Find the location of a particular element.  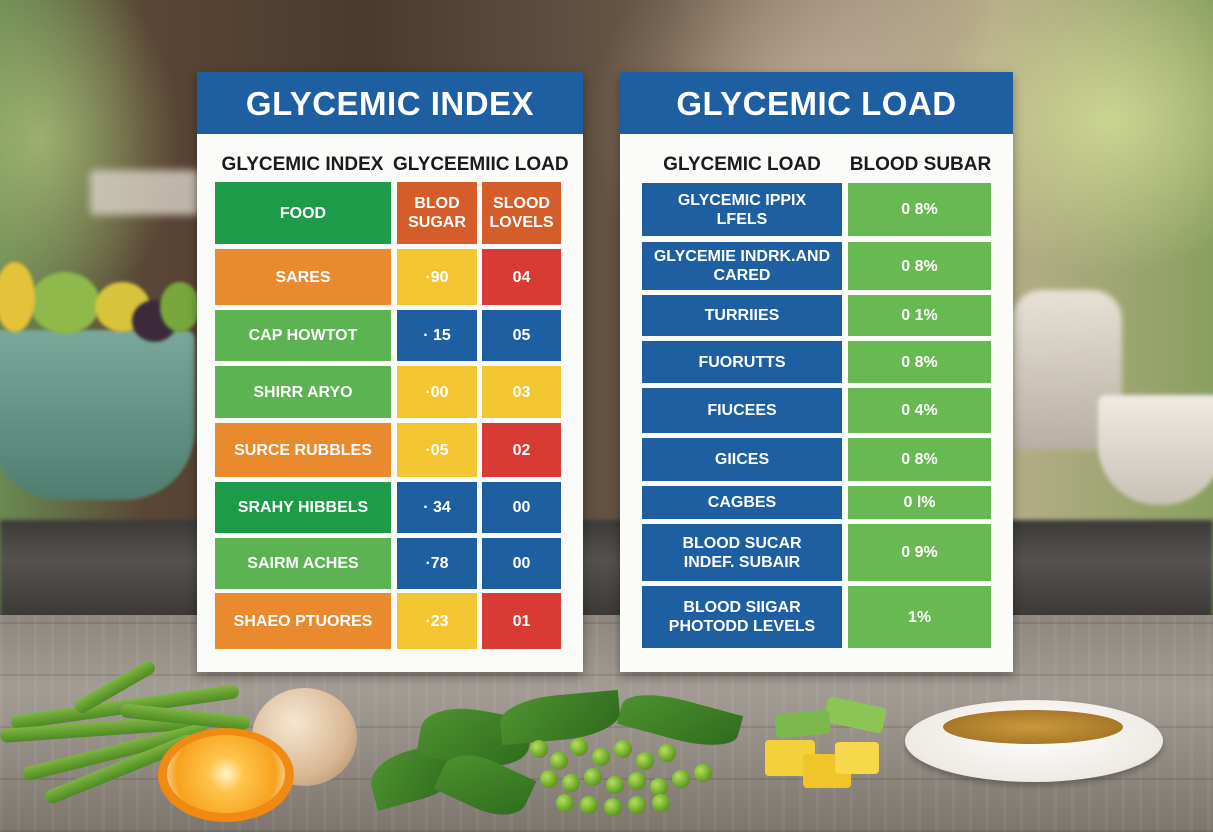

card-title: GLYCEMIC INDEX is located at coordinates (390, 103).